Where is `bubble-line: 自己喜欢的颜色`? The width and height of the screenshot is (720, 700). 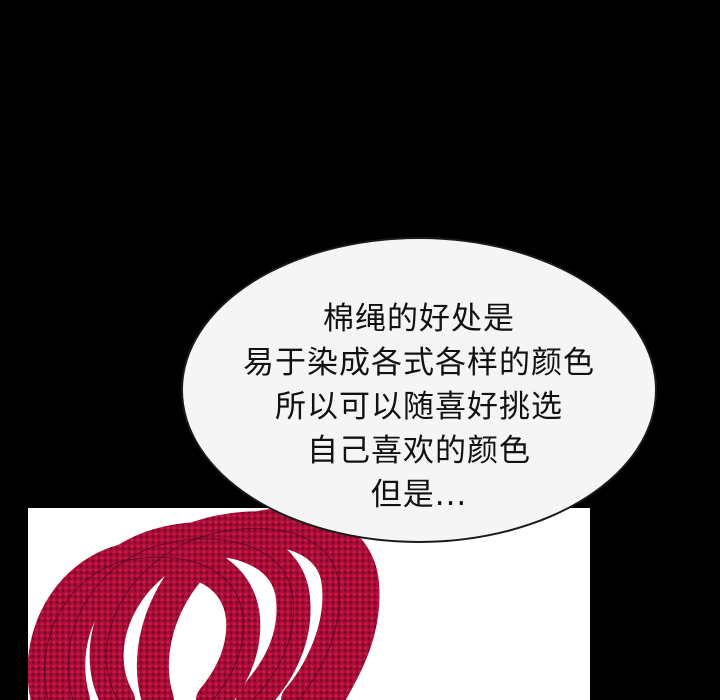 bubble-line: 自己喜欢的颜色 is located at coordinates (419, 451).